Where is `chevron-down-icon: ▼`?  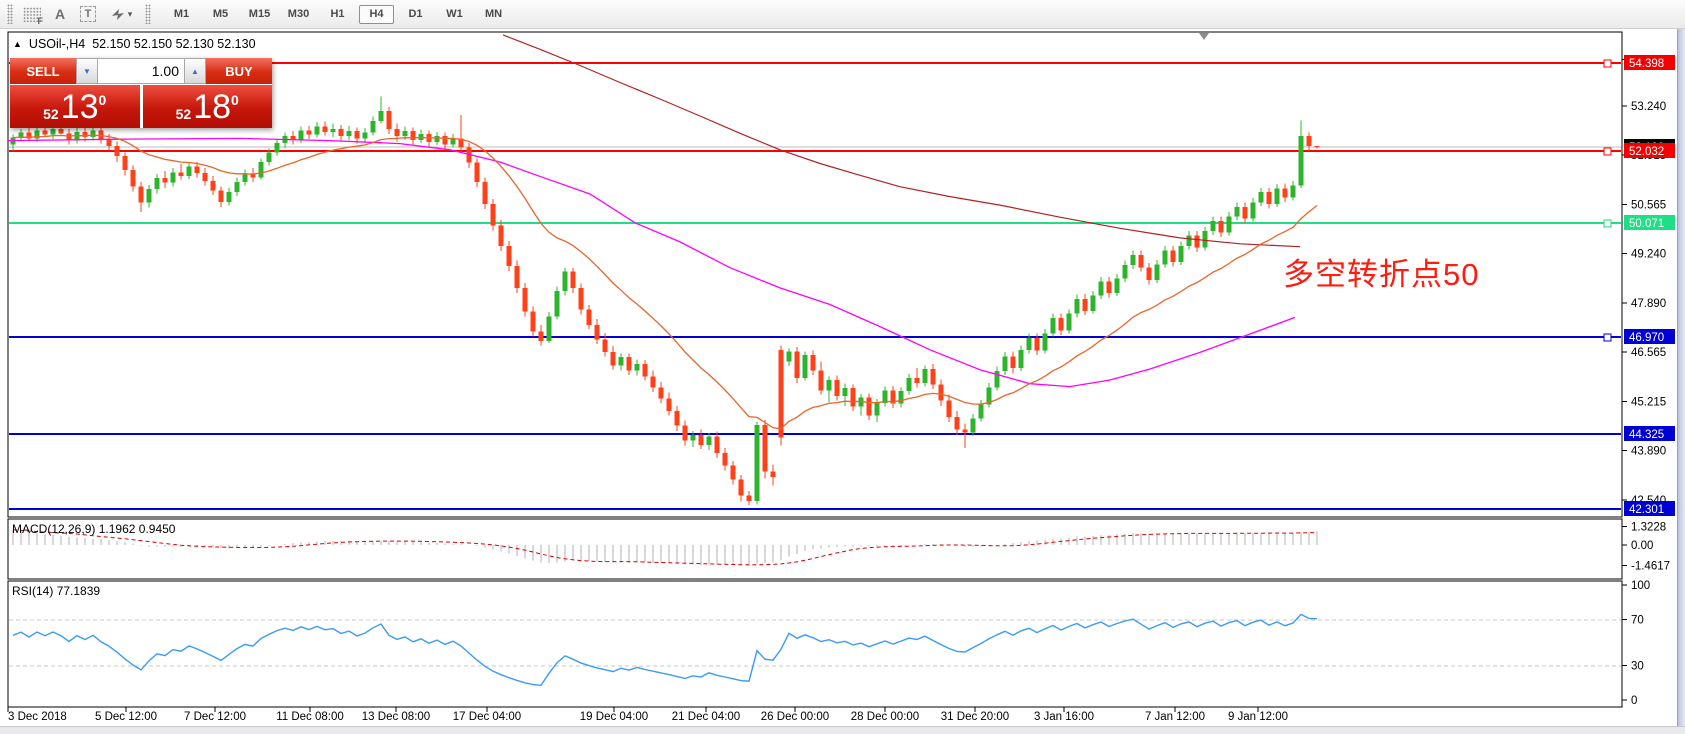 chevron-down-icon: ▼ is located at coordinates (87, 71).